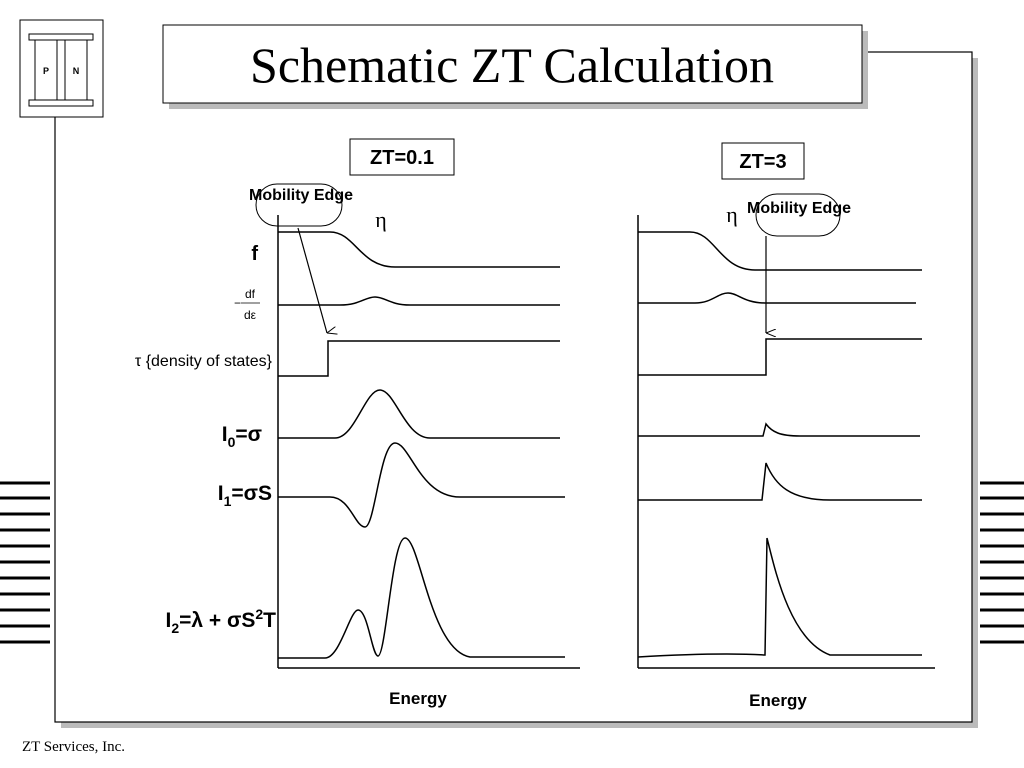 The image size is (1024, 768). I want to click on callout-box, so click(798, 215).